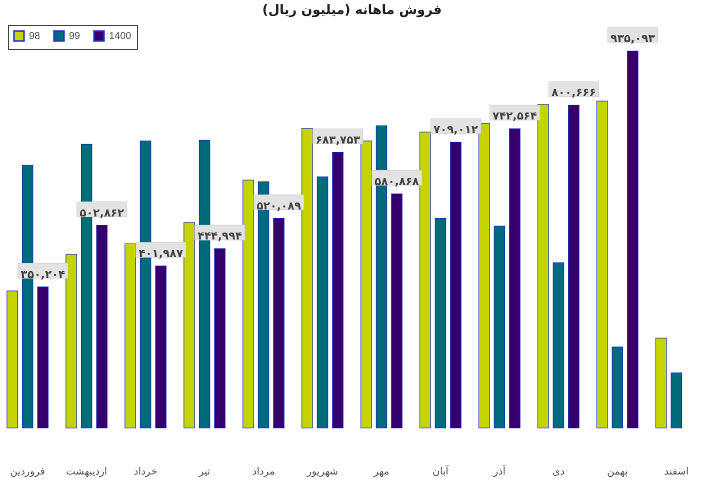 The height and width of the screenshot is (484, 708). I want to click on data-label: ۷۰۹,۰۱۲, so click(456, 129).